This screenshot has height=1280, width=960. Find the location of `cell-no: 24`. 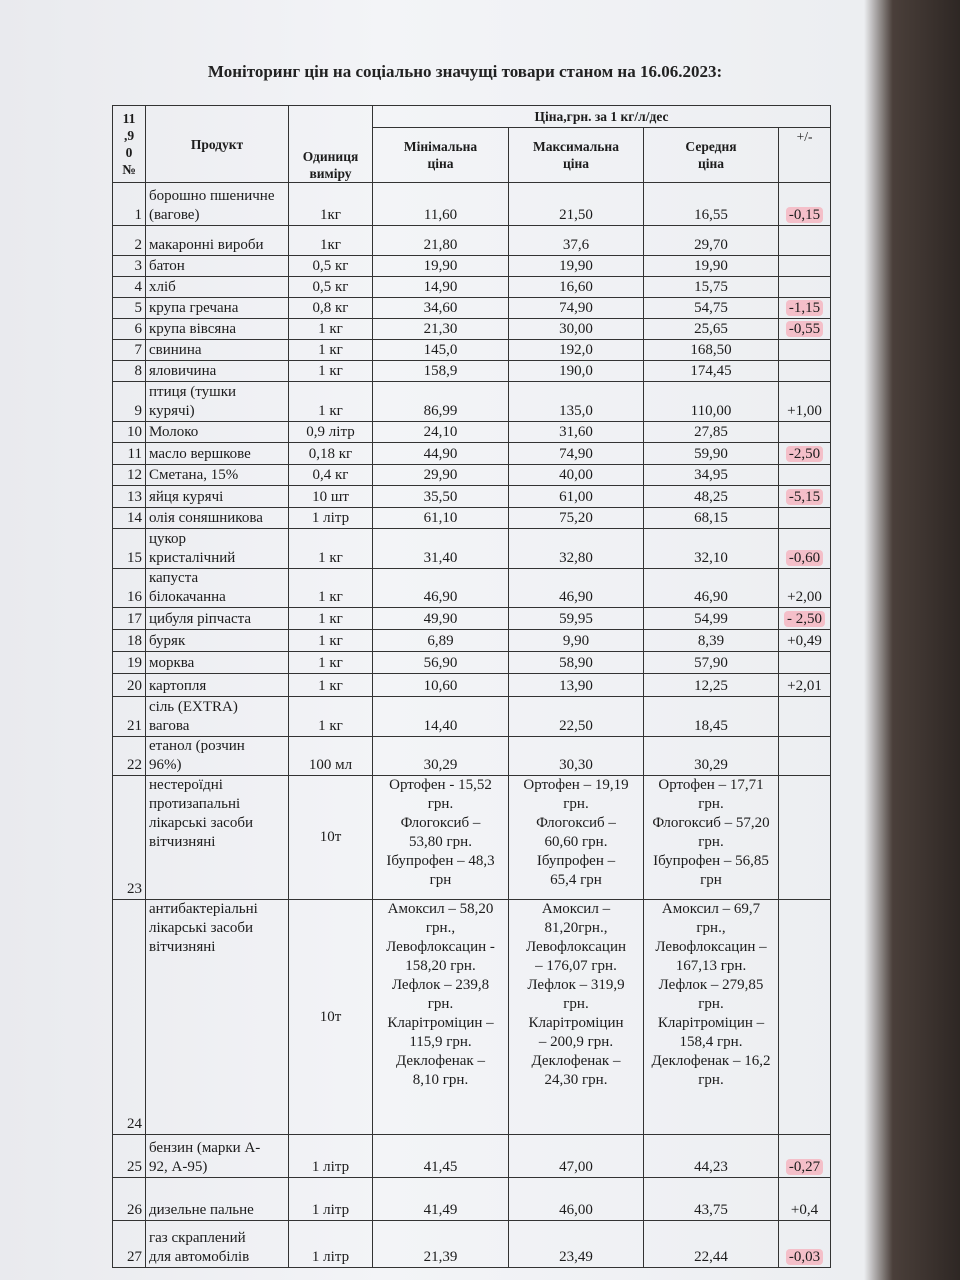

cell-no: 24 is located at coordinates (129, 1017).